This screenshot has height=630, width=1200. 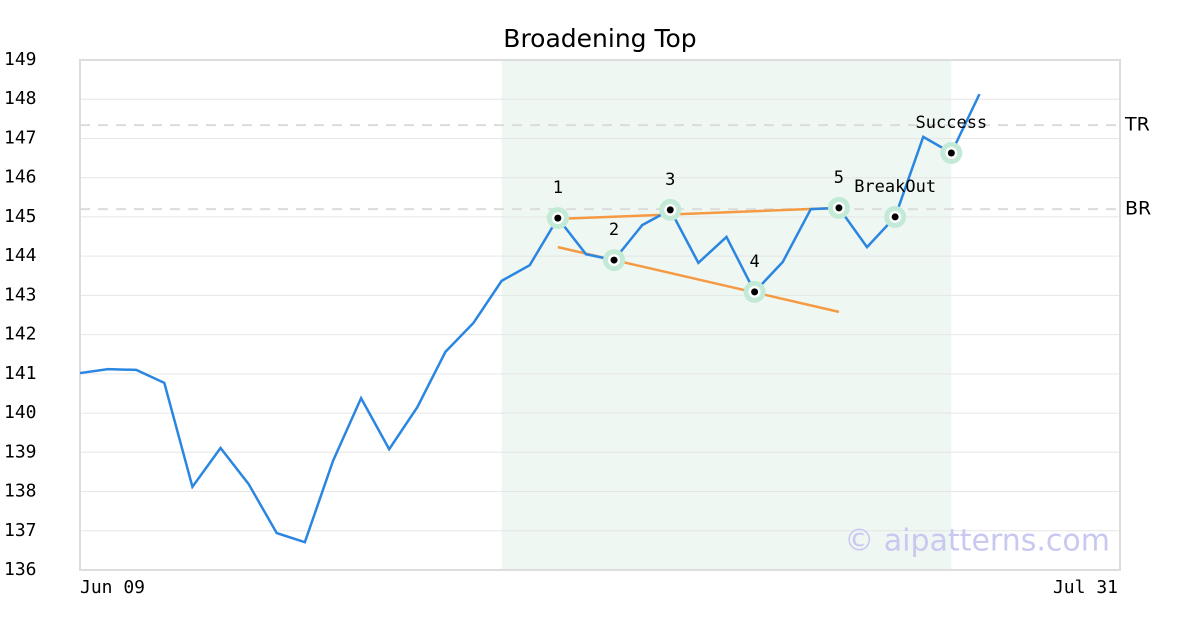 What do you see at coordinates (1085, 587) in the screenshot?
I see `x-tick-label: Jul 31` at bounding box center [1085, 587].